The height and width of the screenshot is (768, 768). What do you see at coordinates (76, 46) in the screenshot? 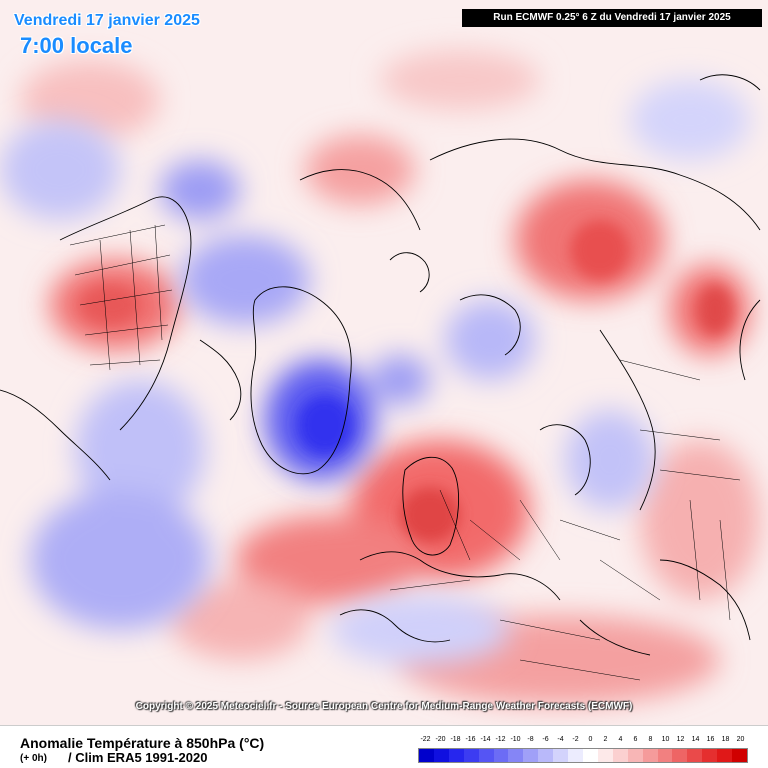
I see `valid-time-title: 7:00 locale` at bounding box center [76, 46].